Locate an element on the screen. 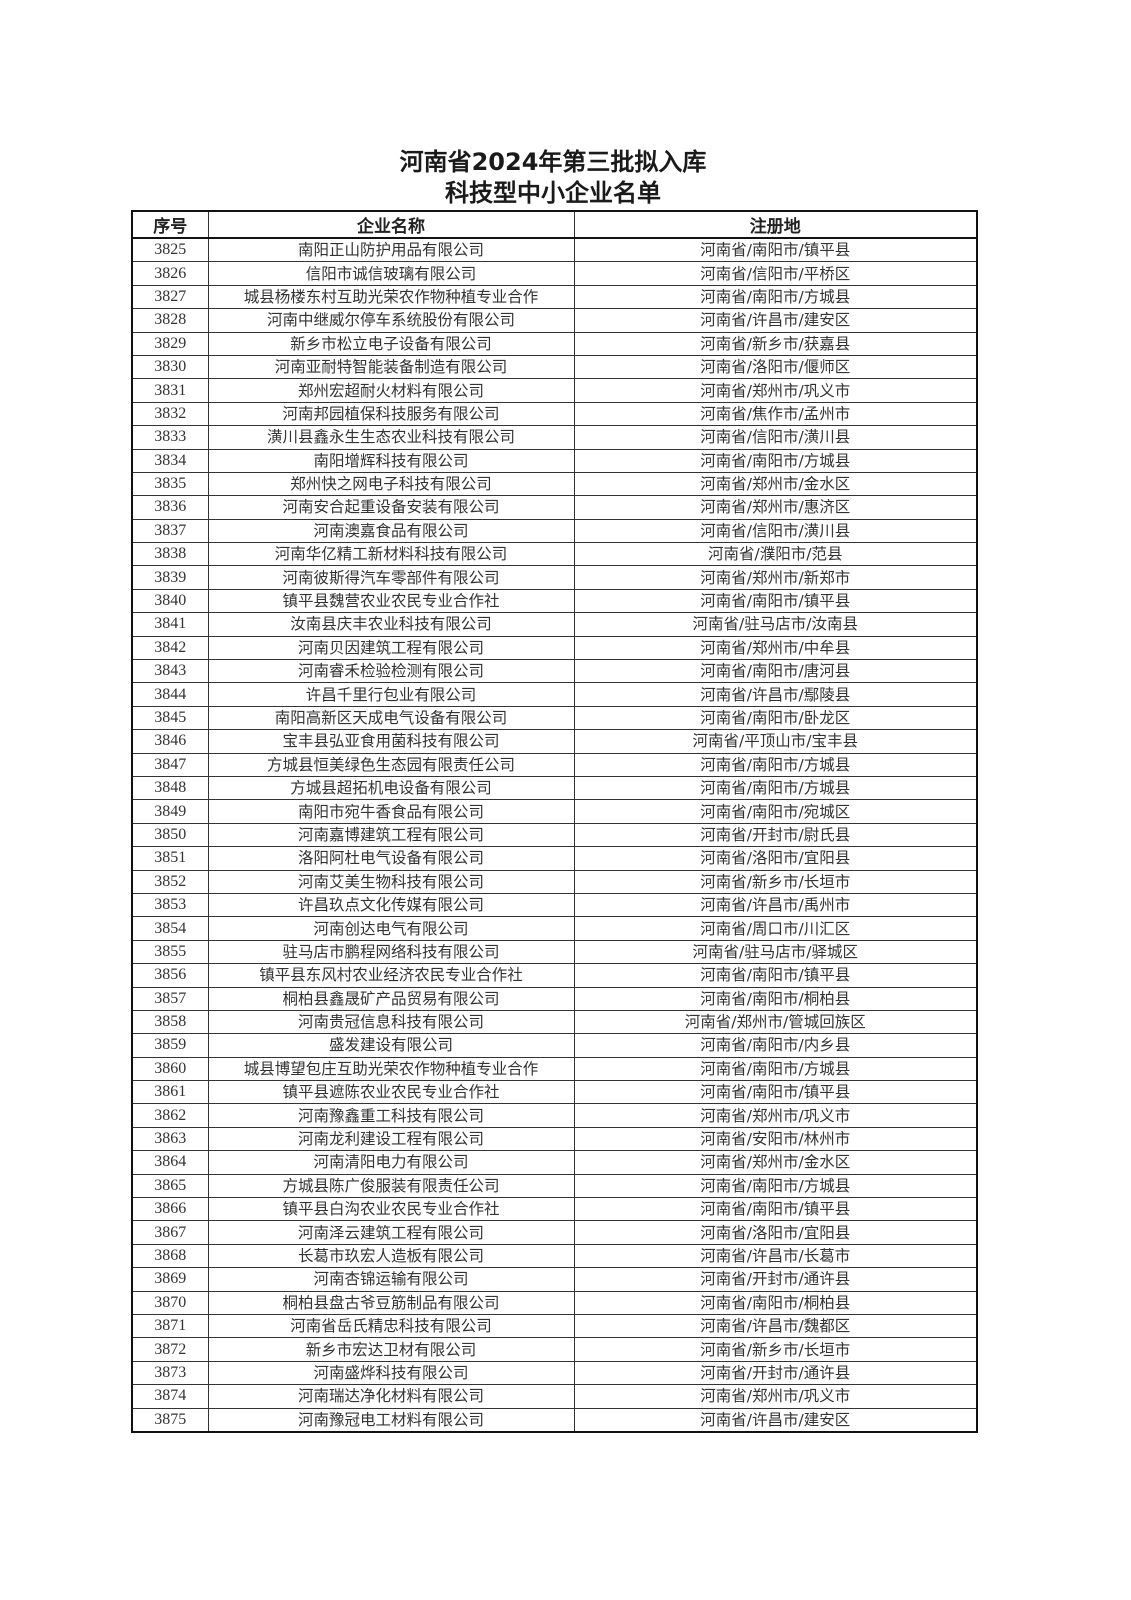 The image size is (1131, 1600). table-row: 3831 郑州宏超耐火材料有限公司 河南省/郑州市/巩义市 is located at coordinates (554, 390).